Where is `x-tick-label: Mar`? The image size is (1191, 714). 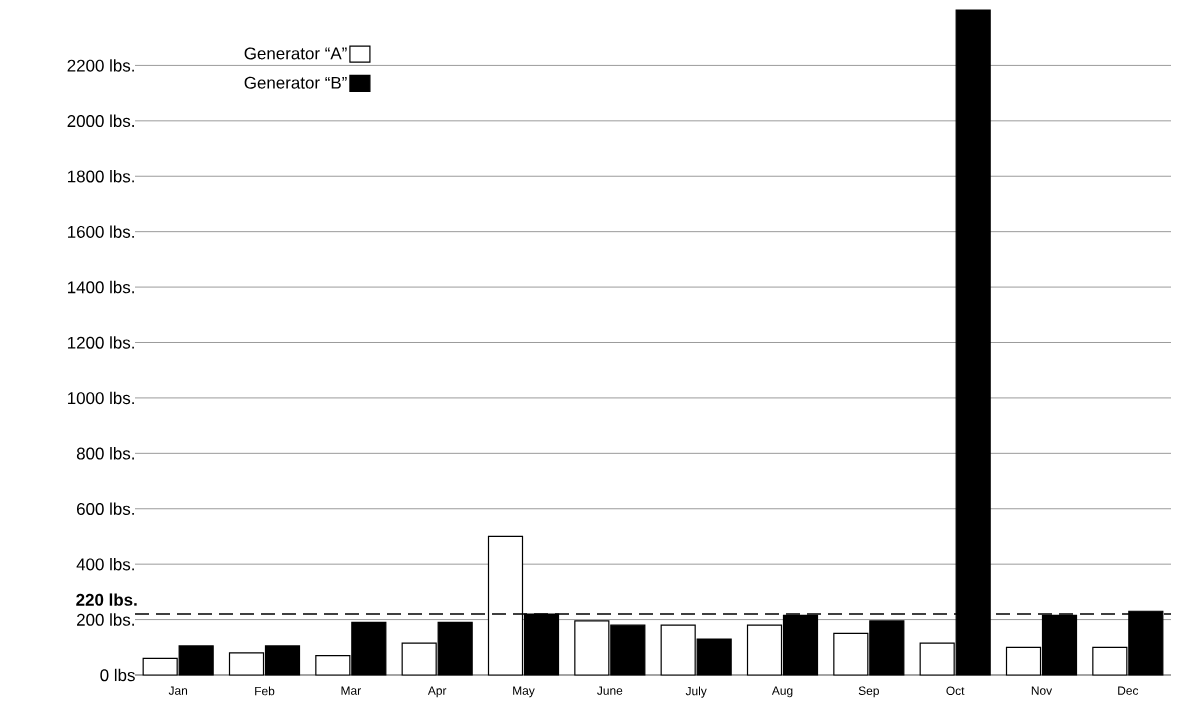
x-tick-label: Mar is located at coordinates (351, 690).